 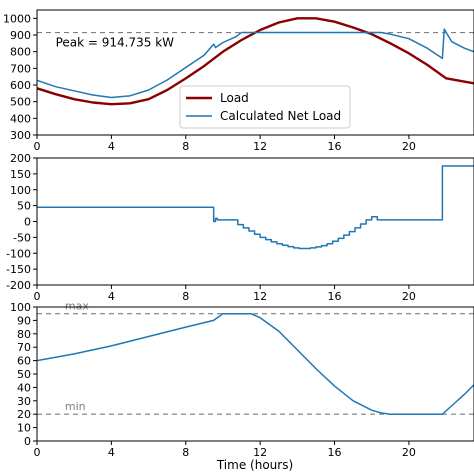 What do you see at coordinates (24, 428) in the screenshot?
I see `y-tick-label: 10` at bounding box center [24, 428].